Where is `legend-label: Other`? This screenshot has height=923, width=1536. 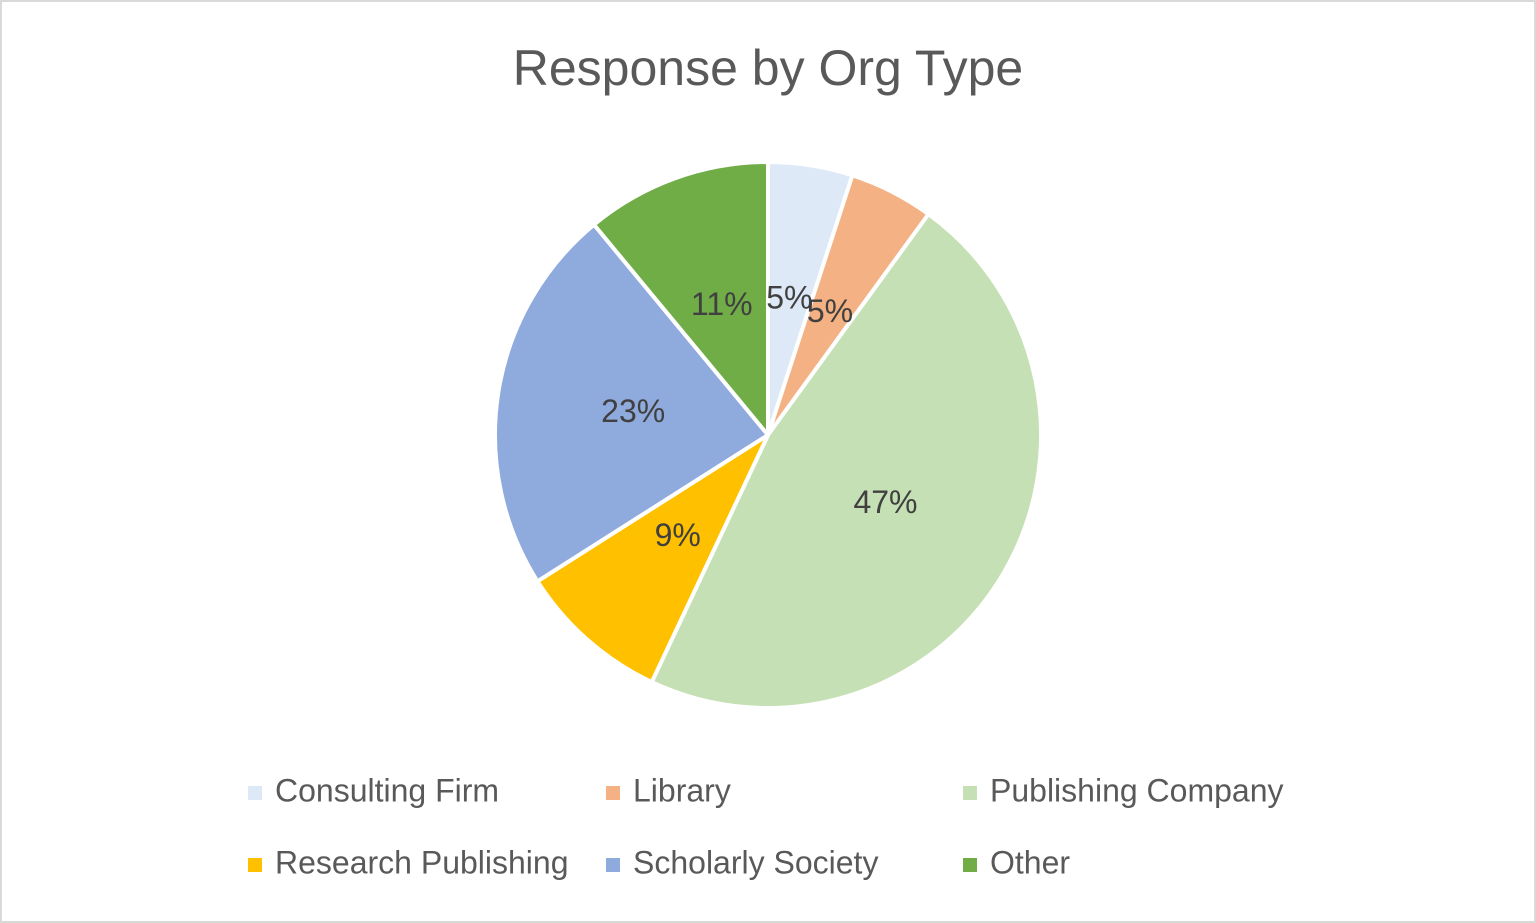
legend-label: Other is located at coordinates (1030, 862).